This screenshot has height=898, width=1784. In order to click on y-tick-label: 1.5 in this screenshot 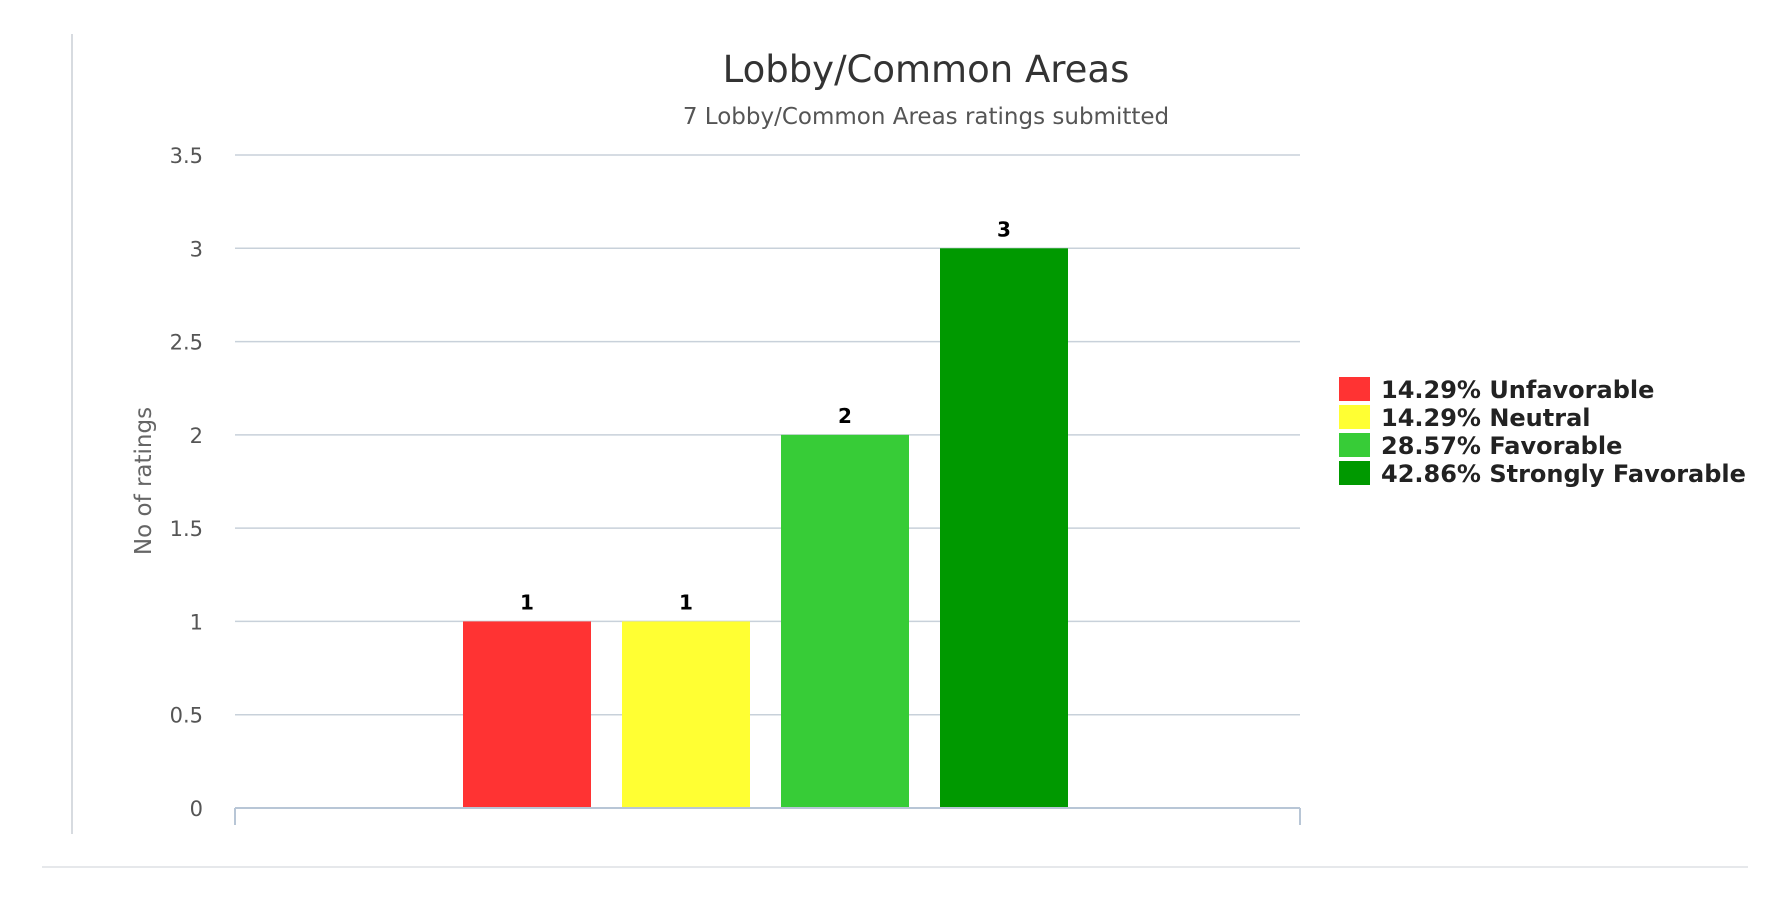, I will do `click(186, 529)`.